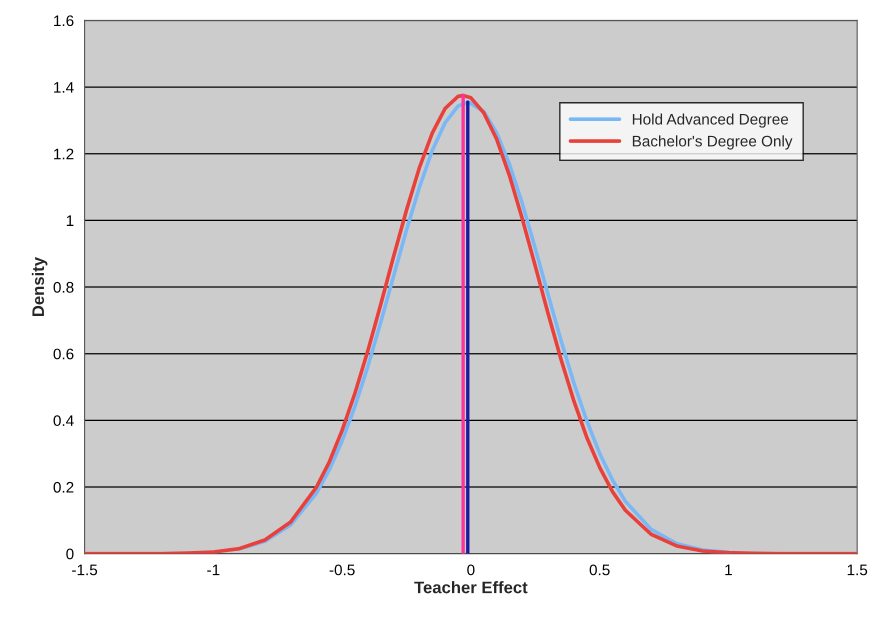 The height and width of the screenshot is (620, 872). Describe the element at coordinates (600, 570) in the screenshot. I see `x-tick-label: 0.5` at that location.